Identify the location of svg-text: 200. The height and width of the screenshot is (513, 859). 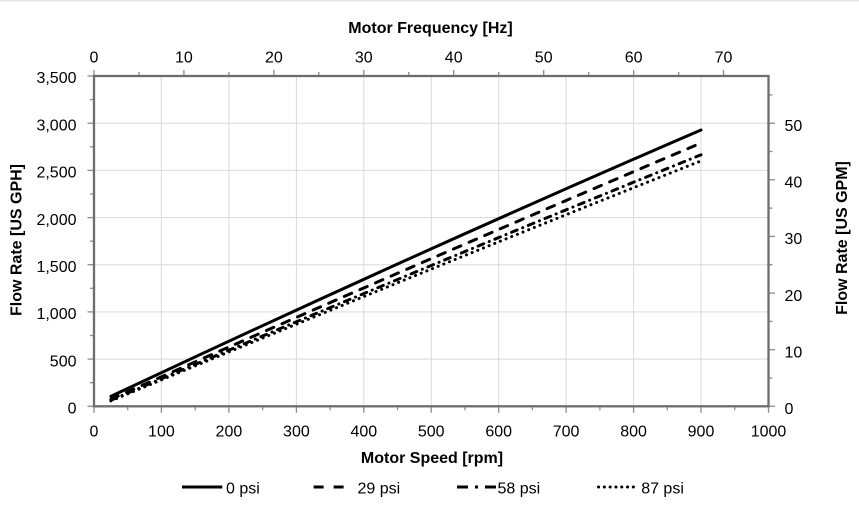
(229, 432).